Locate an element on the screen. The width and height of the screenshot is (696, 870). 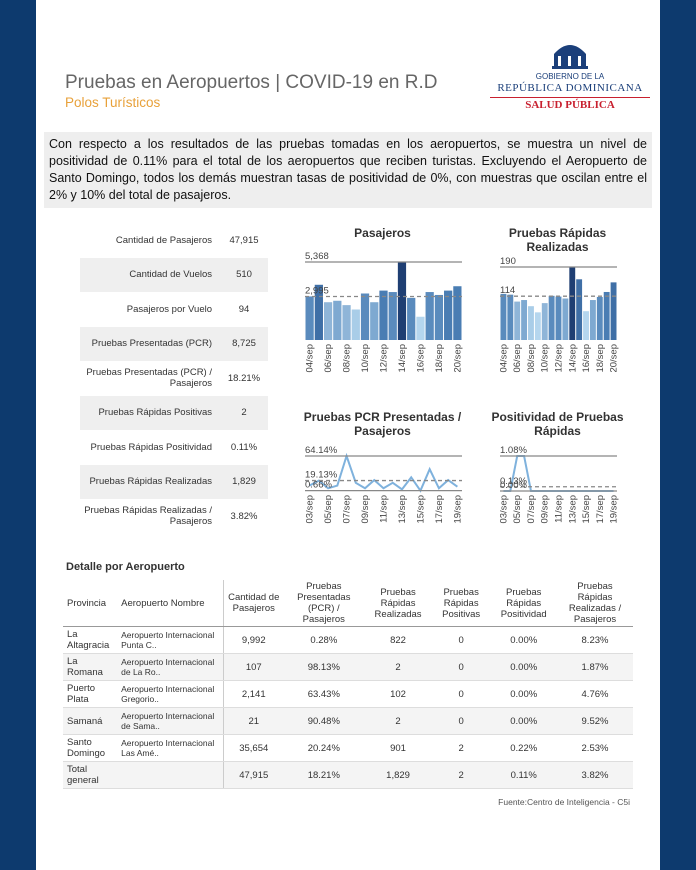
table-cell: 18.21% is located at coordinates (324, 775).